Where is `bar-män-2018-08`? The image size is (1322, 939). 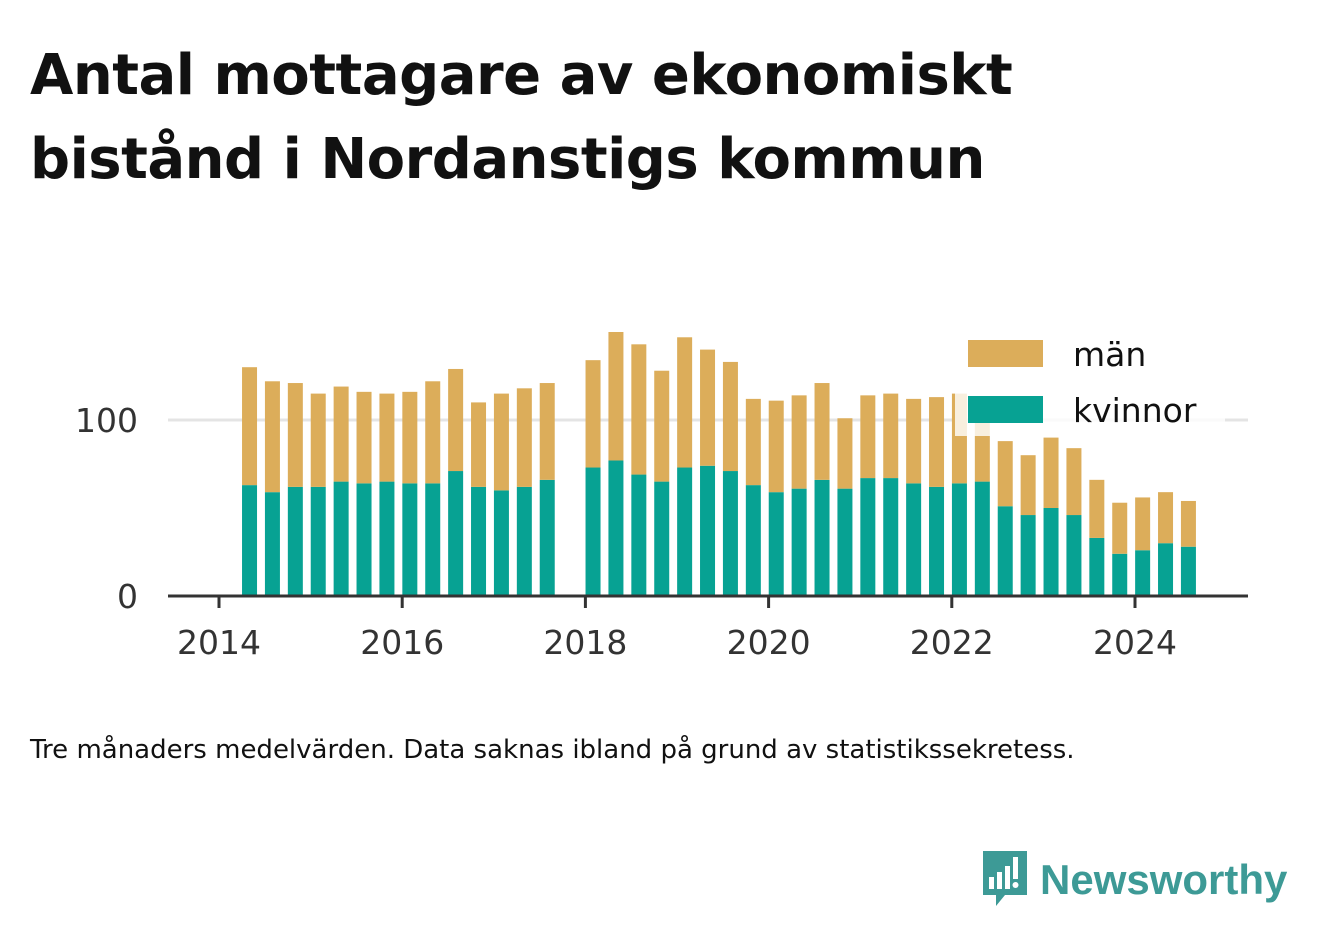
bar-män-2018-08 is located at coordinates (639, 409).